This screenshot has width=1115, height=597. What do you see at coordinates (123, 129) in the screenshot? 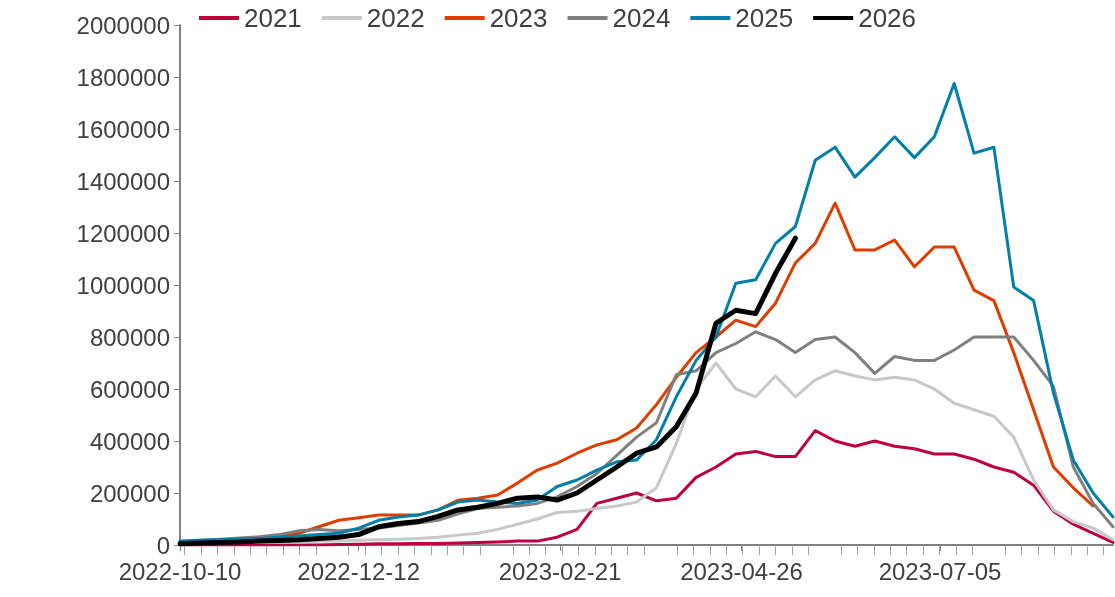
I see `y-tick-label: 1600000` at bounding box center [123, 129].